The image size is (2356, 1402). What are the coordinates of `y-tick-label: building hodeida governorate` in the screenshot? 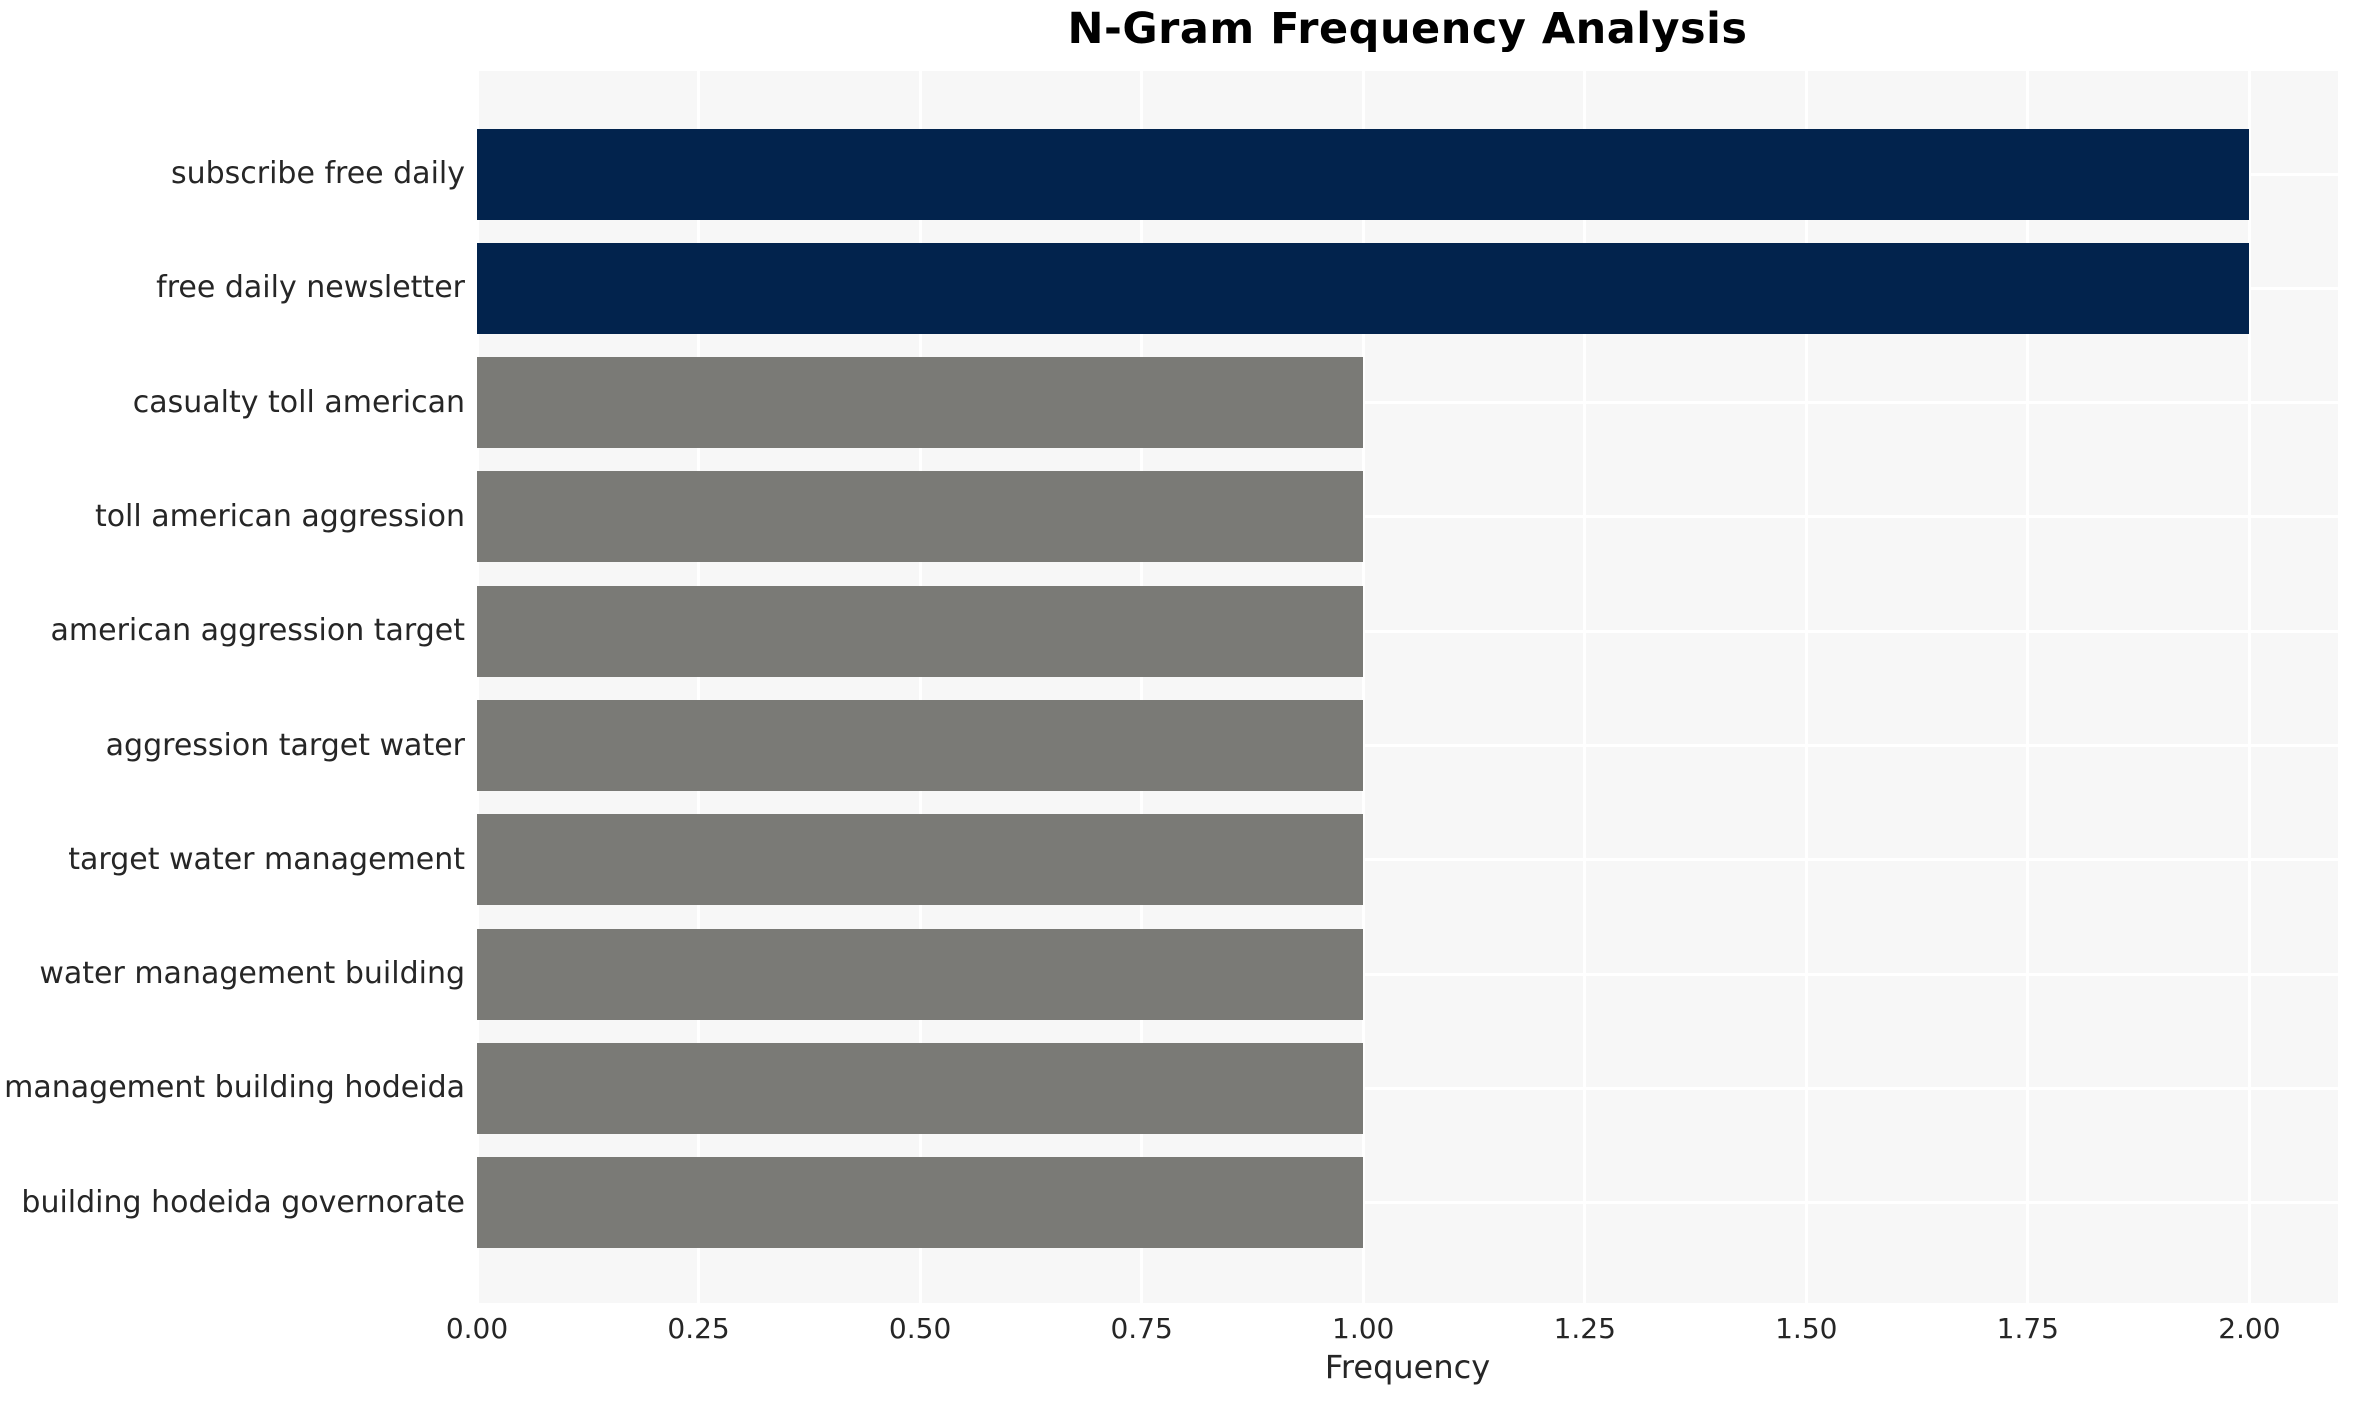 It's located at (243, 1202).